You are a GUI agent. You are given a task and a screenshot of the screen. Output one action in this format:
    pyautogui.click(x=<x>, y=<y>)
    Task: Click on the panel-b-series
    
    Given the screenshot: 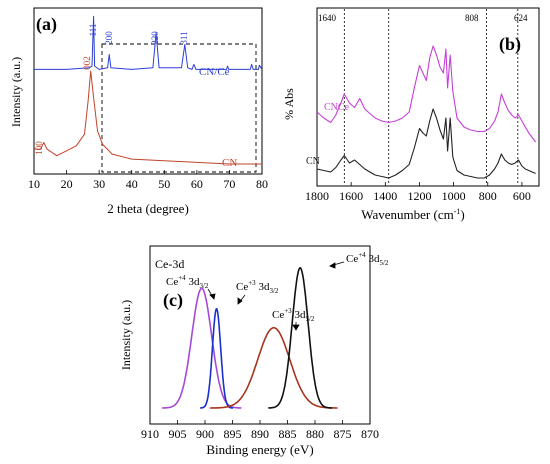 What is the action you would take?
    pyautogui.click(x=426, y=112)
    